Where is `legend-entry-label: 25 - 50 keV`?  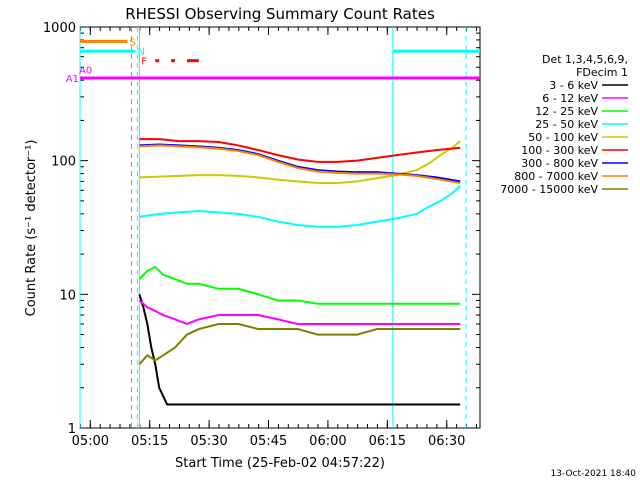
legend-entry-label: 25 - 50 keV is located at coordinates (566, 124).